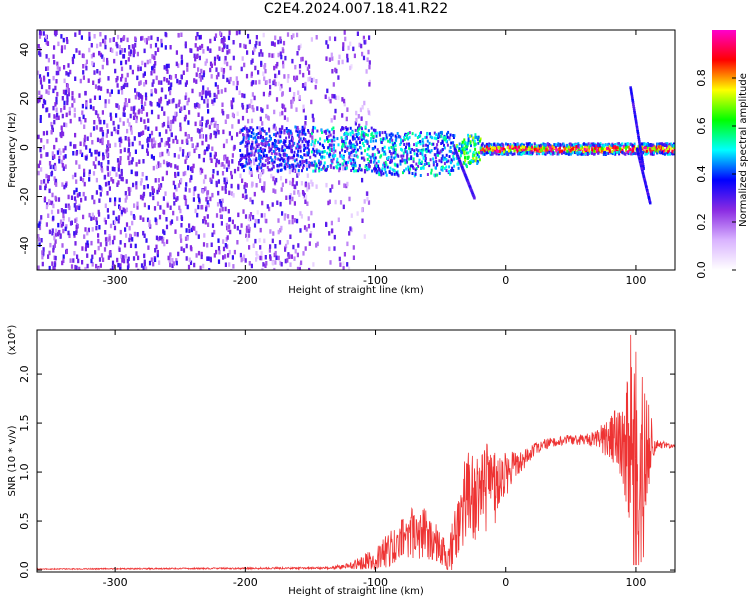 This screenshot has height=600, width=750. What do you see at coordinates (12, 340) in the screenshot?
I see `y-multiplier-label: (x10⁴)` at bounding box center [12, 340].